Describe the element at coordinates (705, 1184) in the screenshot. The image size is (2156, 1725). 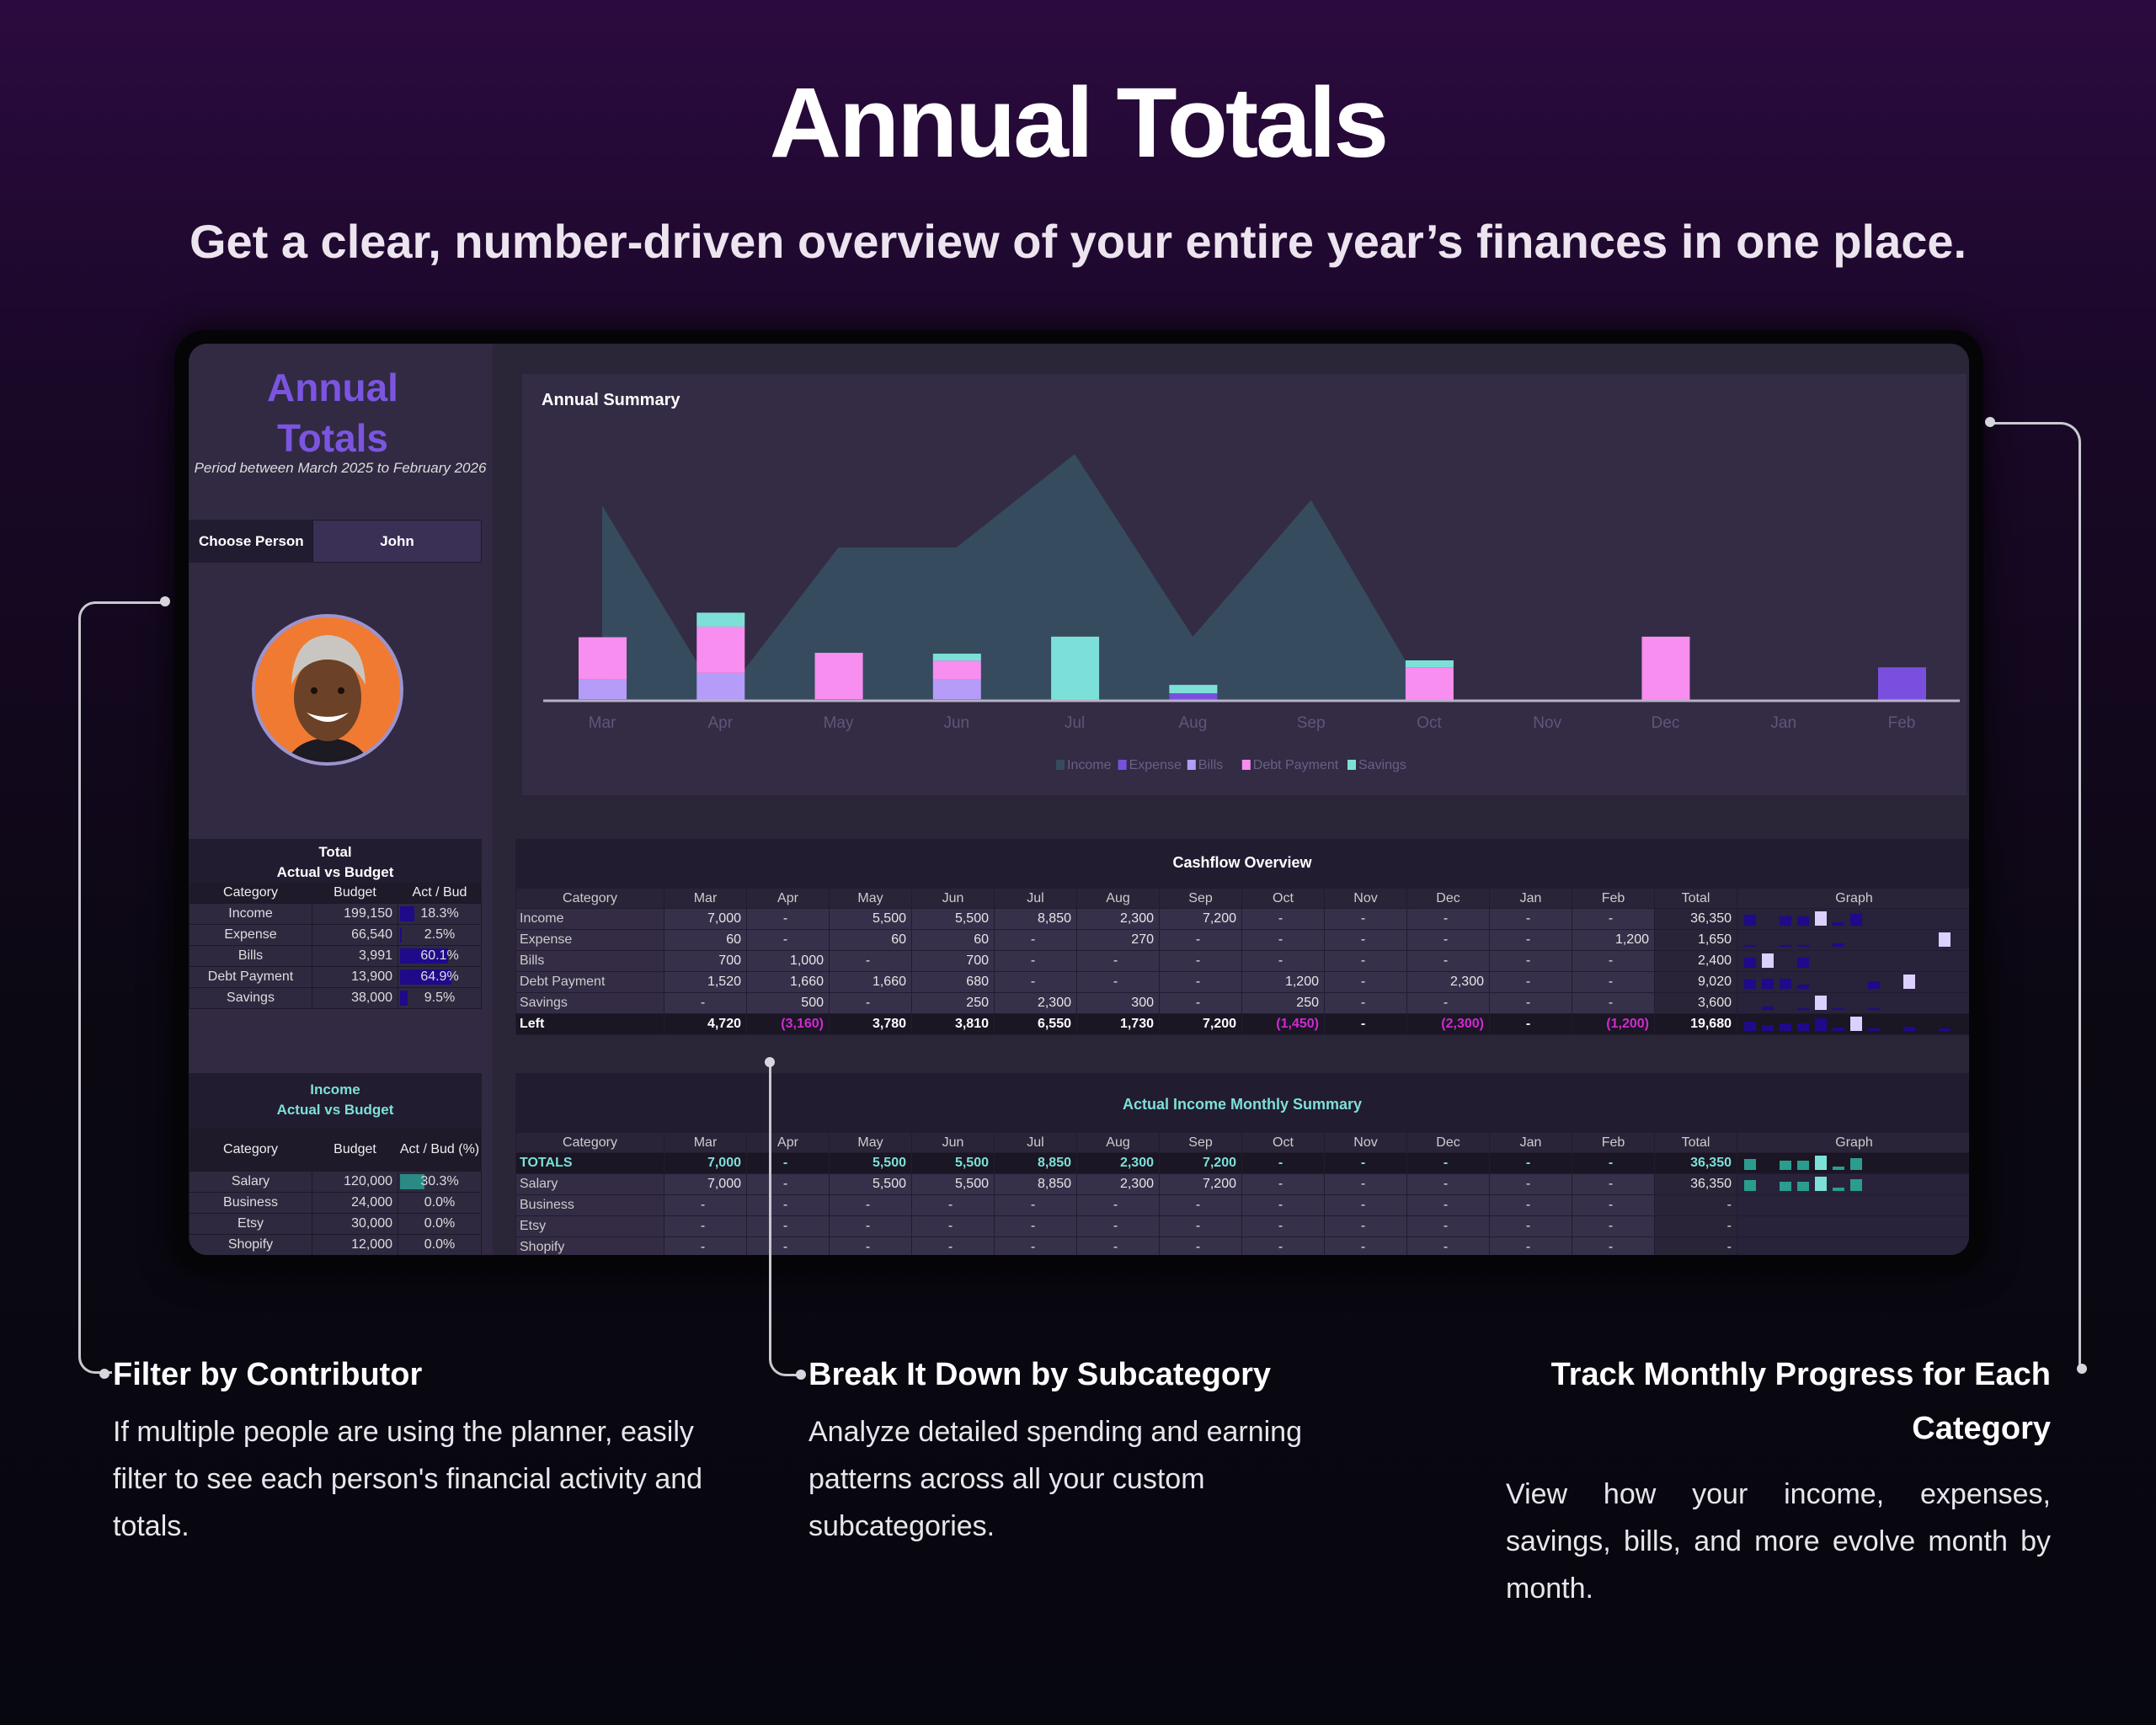
I see `month-value-cell: 7,000` at that location.